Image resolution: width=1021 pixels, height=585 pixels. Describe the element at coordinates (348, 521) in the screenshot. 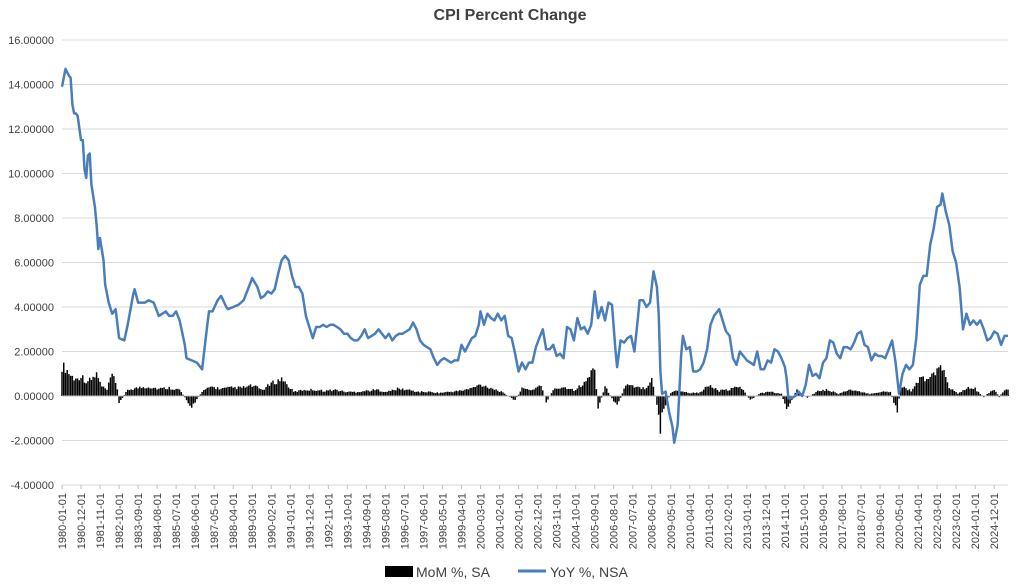

I see `x-tick-label: 1993-10-01` at that location.